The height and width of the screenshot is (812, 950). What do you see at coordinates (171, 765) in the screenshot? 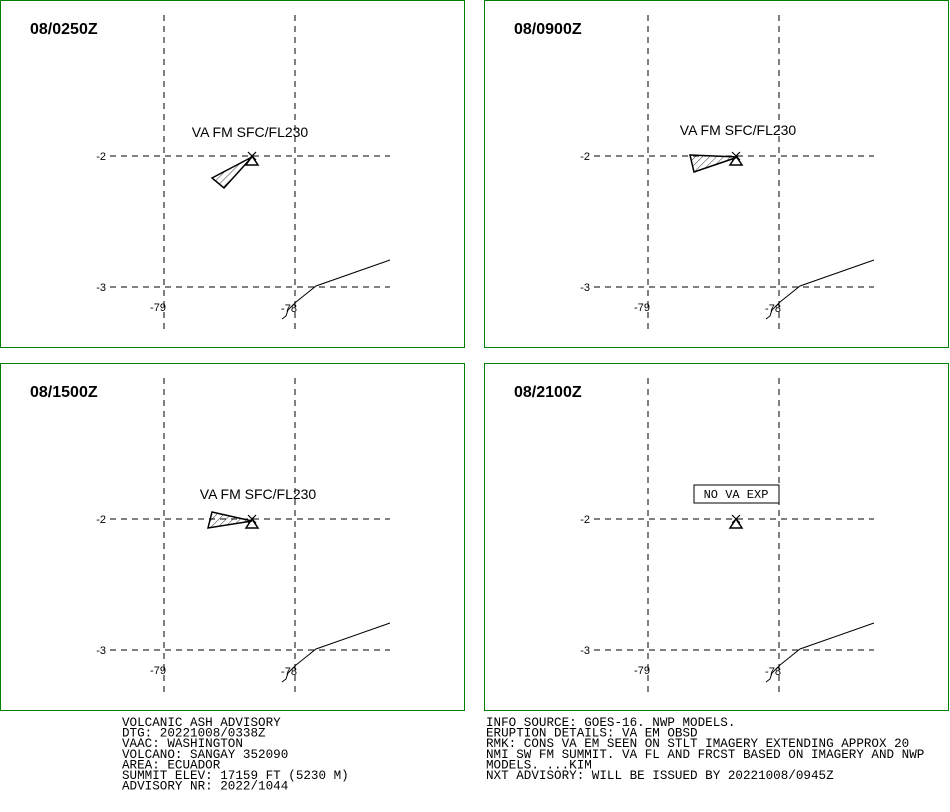
I see `advisory-text: AREA: ECUADOR` at bounding box center [171, 765].